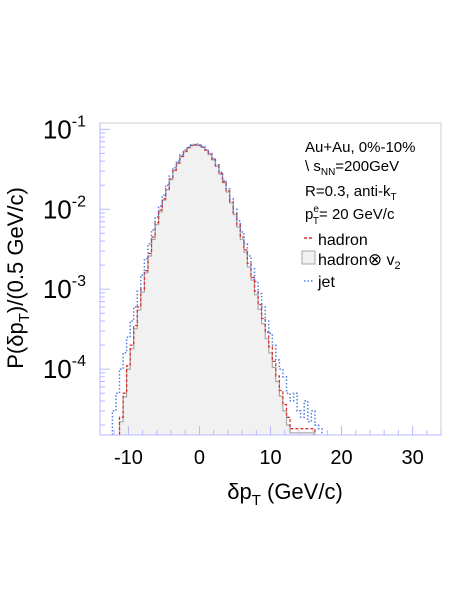  Describe the element at coordinates (348, 191) in the screenshot. I see `annotation-radius-pre: R=0.3, anti-k` at that location.